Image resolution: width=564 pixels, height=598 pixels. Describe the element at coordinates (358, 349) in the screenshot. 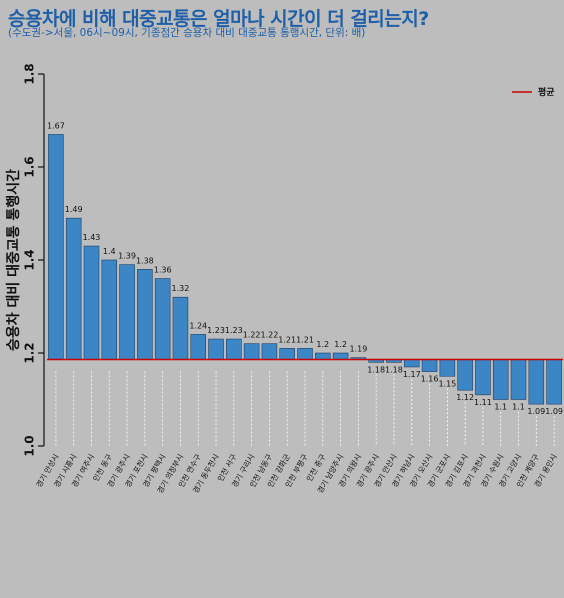

I see `data-label: 1.19` at that location.